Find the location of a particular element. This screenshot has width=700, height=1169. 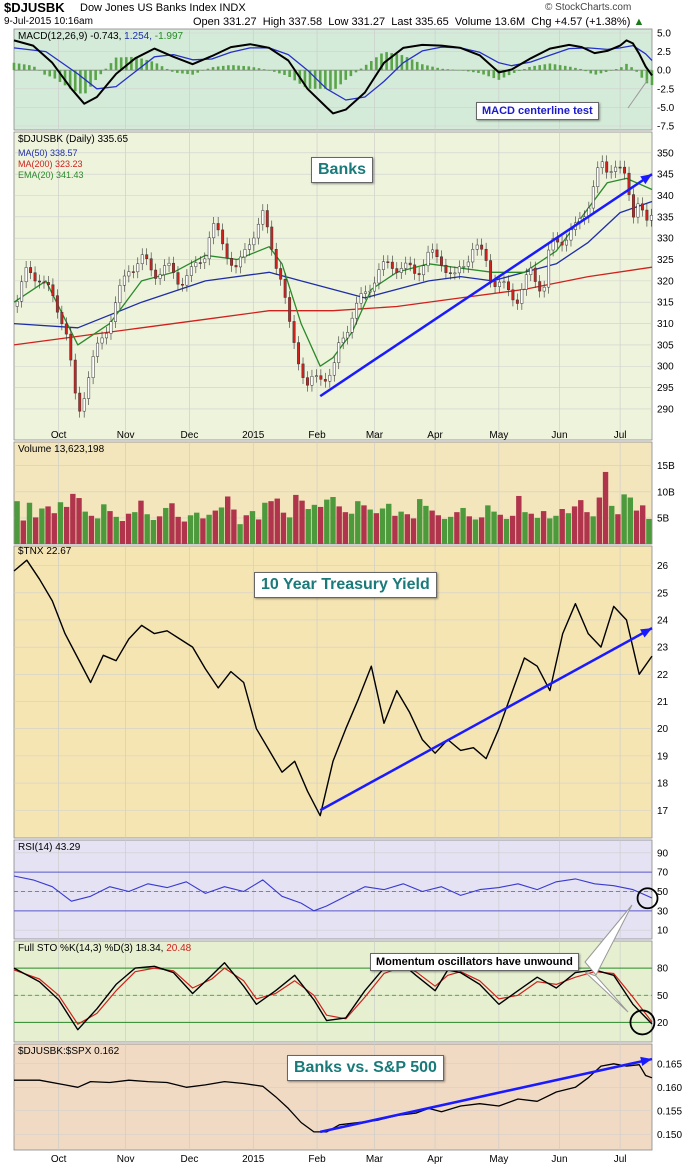

macd-ytick-label: -7.5 is located at coordinates (666, 127).